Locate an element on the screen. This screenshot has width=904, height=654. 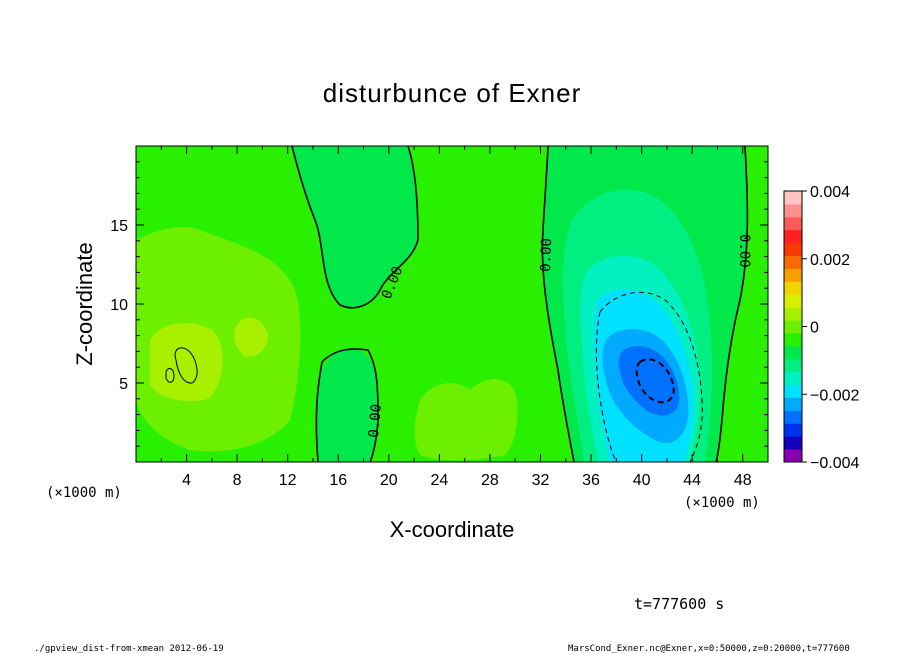
x-tick-label-10: 44 is located at coordinates (692, 480).